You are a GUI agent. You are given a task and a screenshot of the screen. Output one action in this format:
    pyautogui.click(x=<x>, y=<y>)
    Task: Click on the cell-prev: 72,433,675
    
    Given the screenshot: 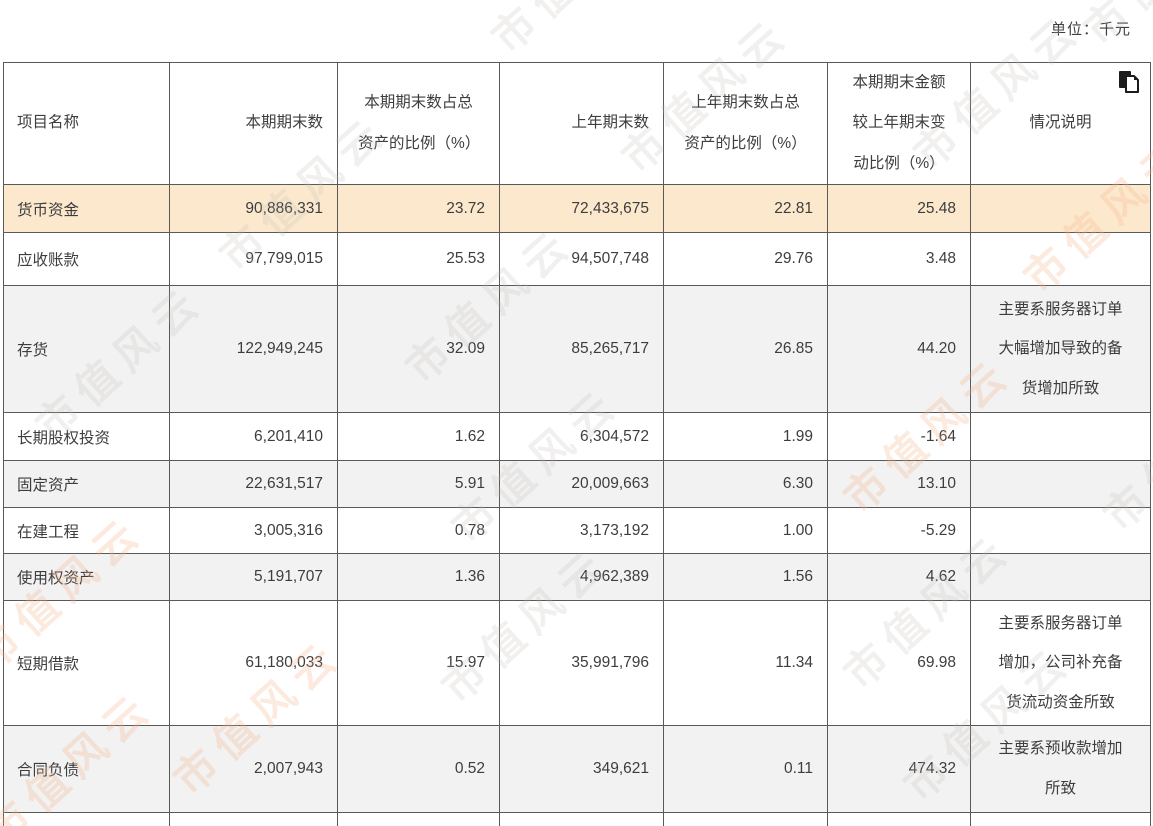 What is the action you would take?
    pyautogui.click(x=581, y=208)
    